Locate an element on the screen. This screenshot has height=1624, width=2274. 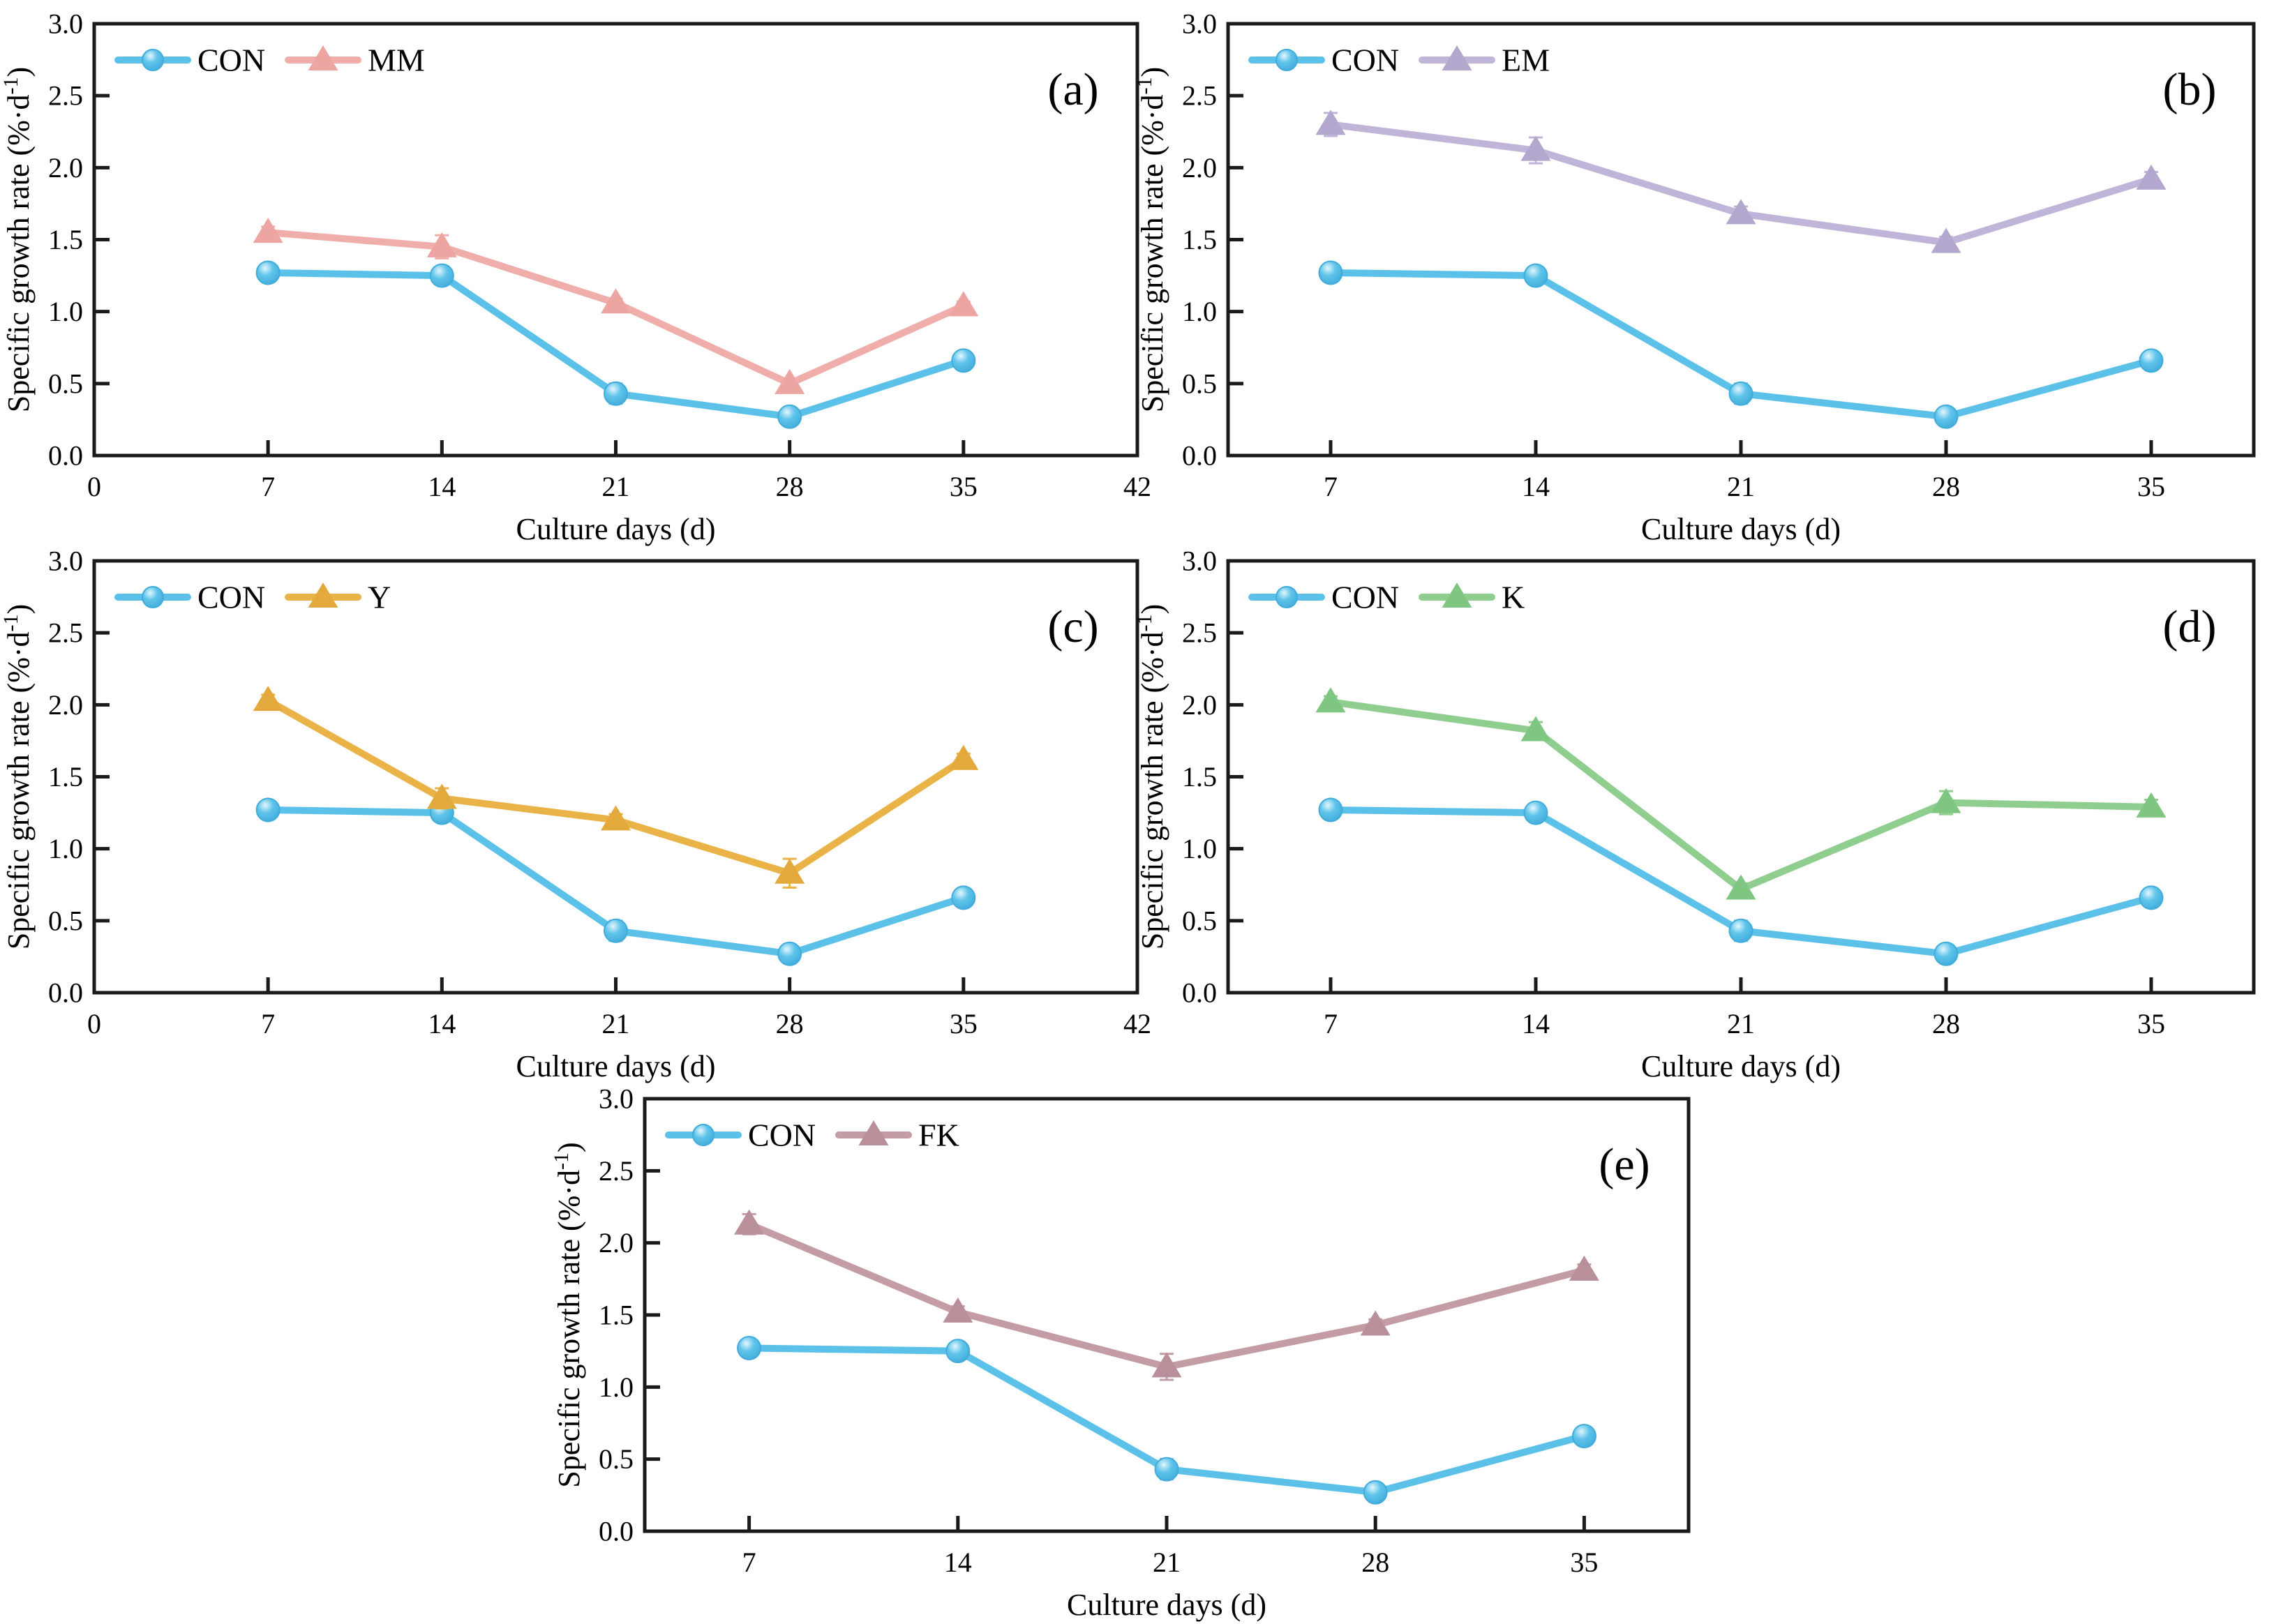
legend: CON MM is located at coordinates (269, 60).